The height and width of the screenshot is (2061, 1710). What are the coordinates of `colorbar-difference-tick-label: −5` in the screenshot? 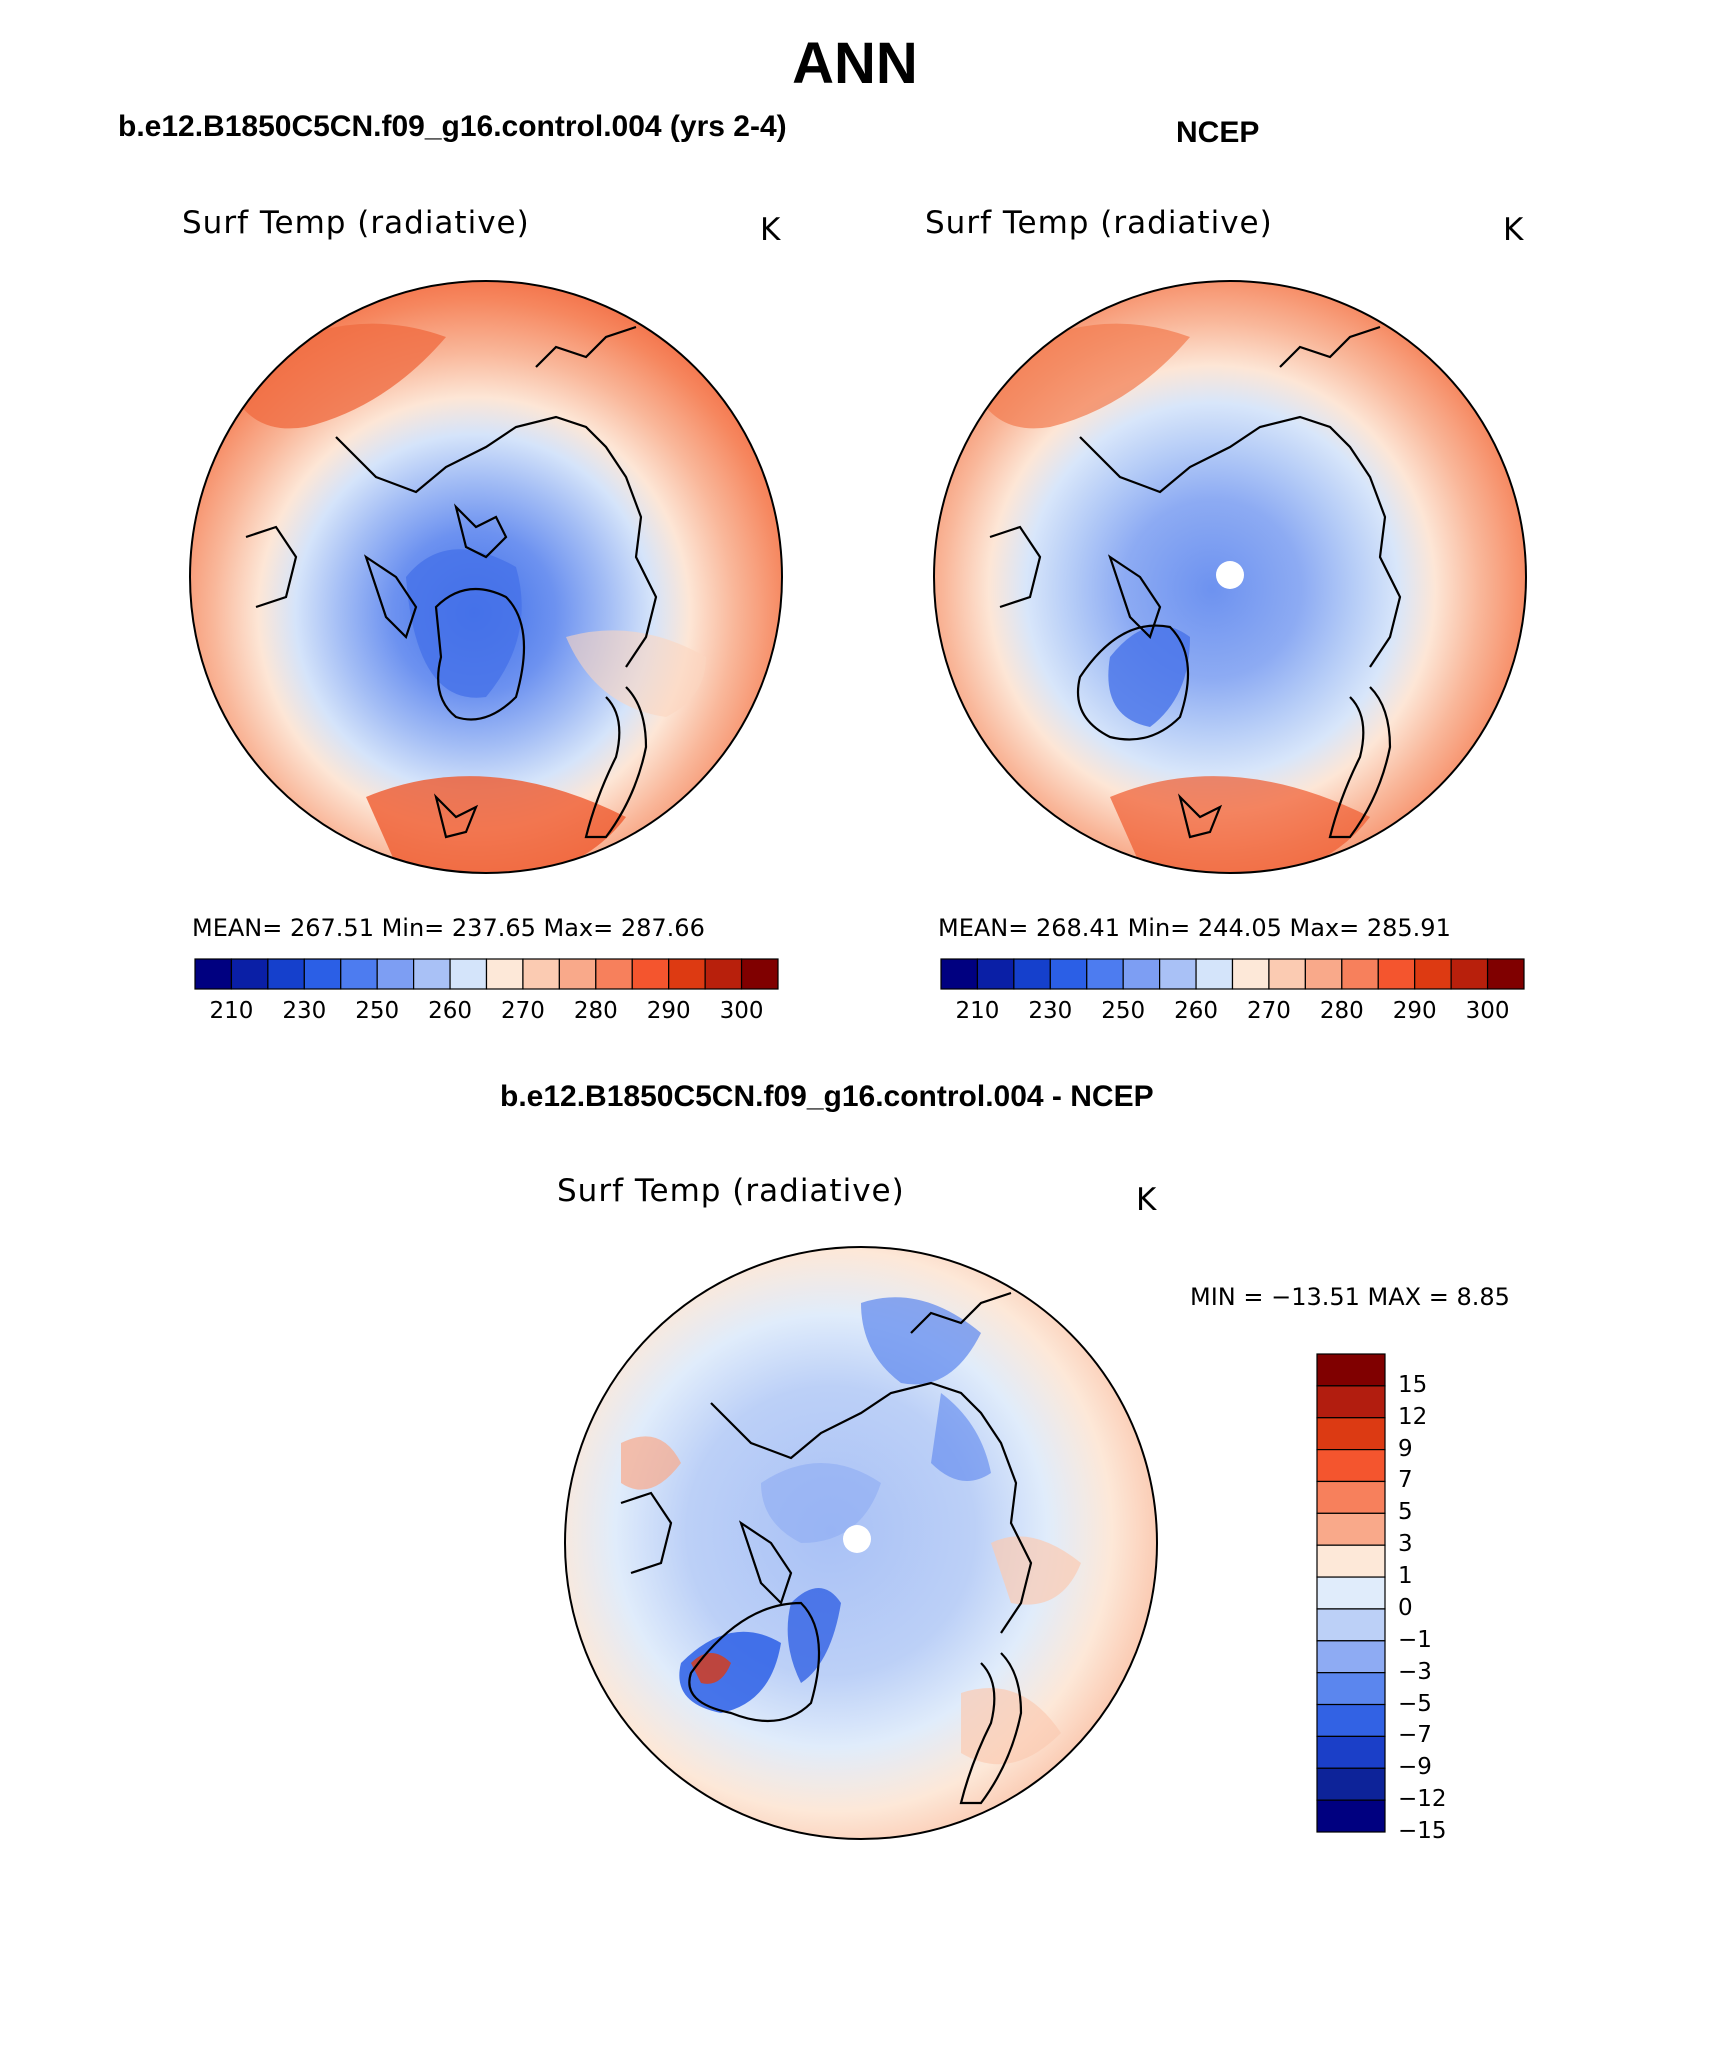 It's located at (1415, 1703).